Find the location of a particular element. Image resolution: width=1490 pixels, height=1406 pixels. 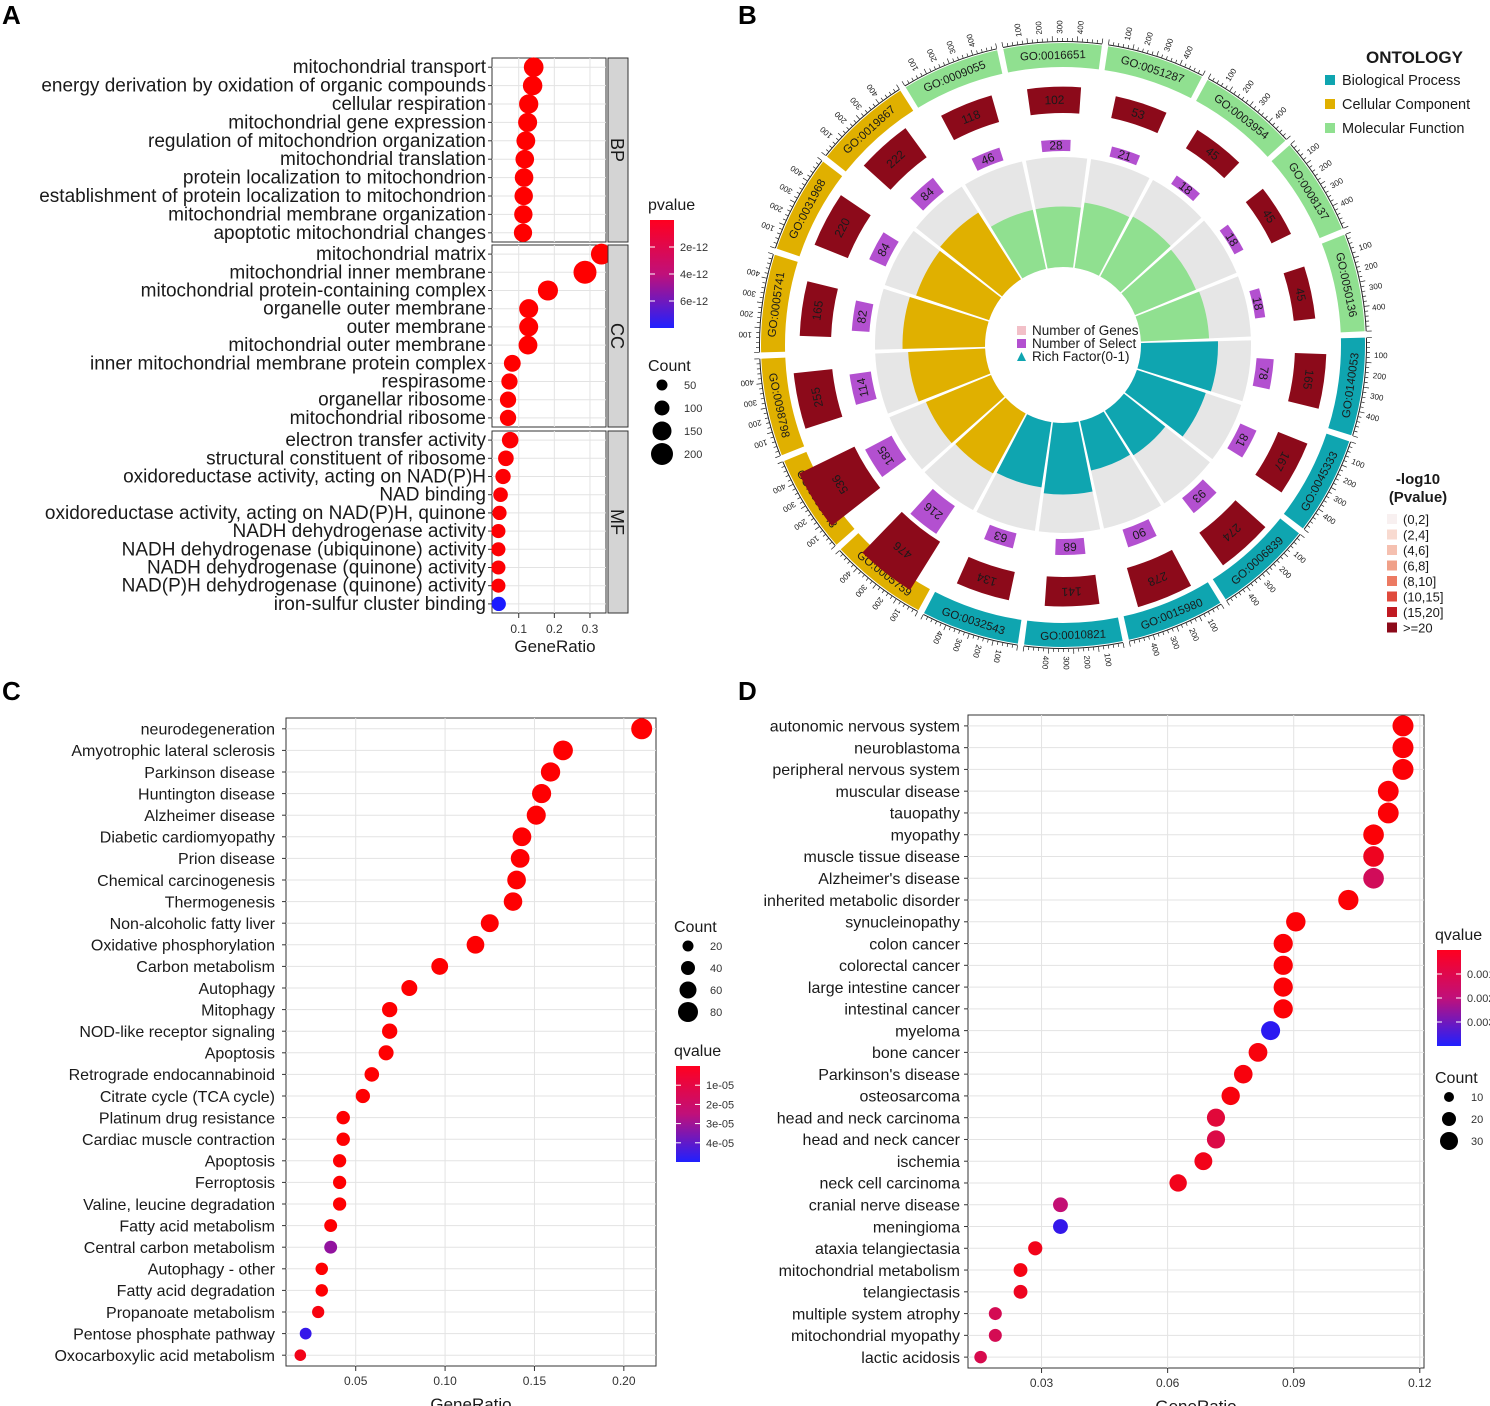

b-genes-label: 141 is located at coordinates (1071, 591).